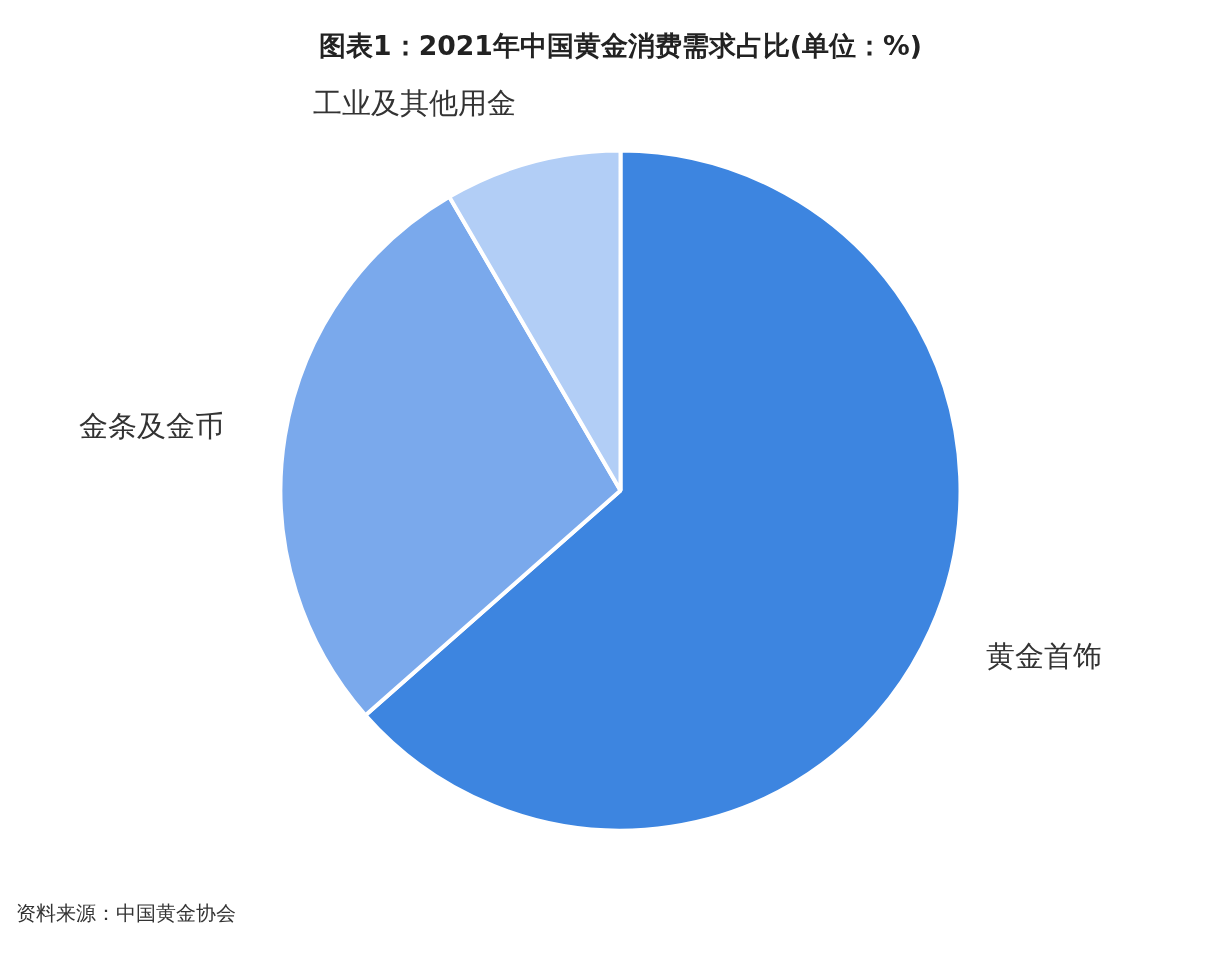 This screenshot has width=1208, height=954. Describe the element at coordinates (414, 103) in the screenshot. I see `slice-label: 工业及其他用金` at that location.